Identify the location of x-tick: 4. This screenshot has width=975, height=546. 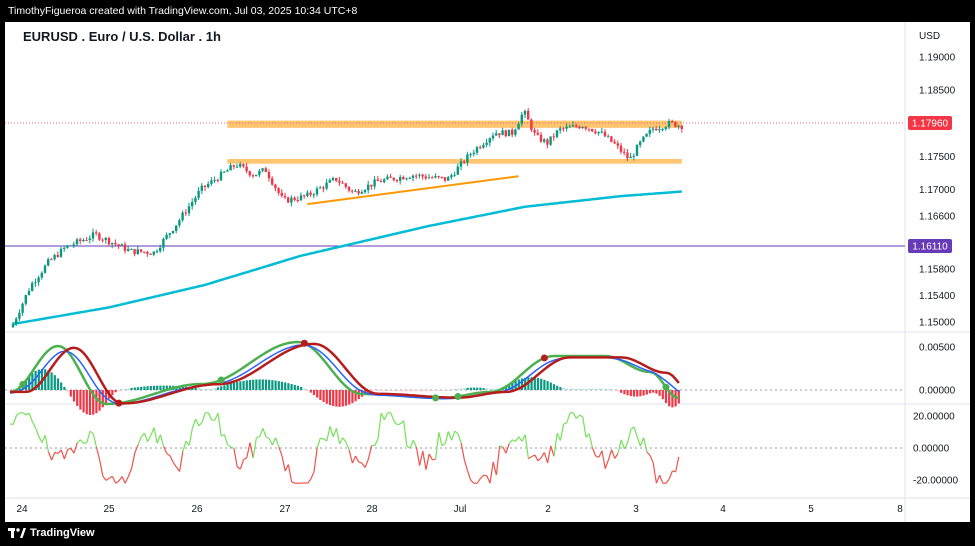
(723, 509).